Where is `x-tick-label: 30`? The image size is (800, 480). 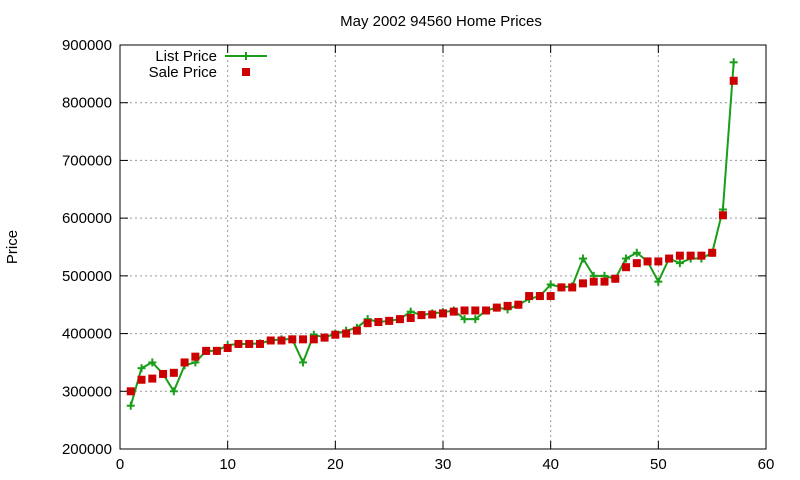 x-tick-label: 30 is located at coordinates (443, 464).